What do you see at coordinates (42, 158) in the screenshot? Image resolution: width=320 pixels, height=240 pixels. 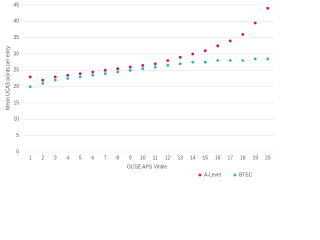 I see `x-tick-label: 2` at bounding box center [42, 158].